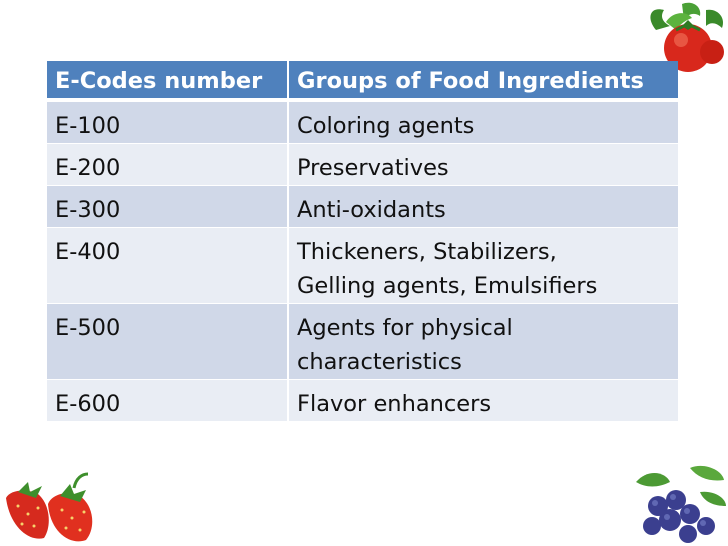 This screenshot has width=728, height=546. What do you see at coordinates (483, 206) in the screenshot?
I see `group-cell: Anti-oxidants` at bounding box center [483, 206].